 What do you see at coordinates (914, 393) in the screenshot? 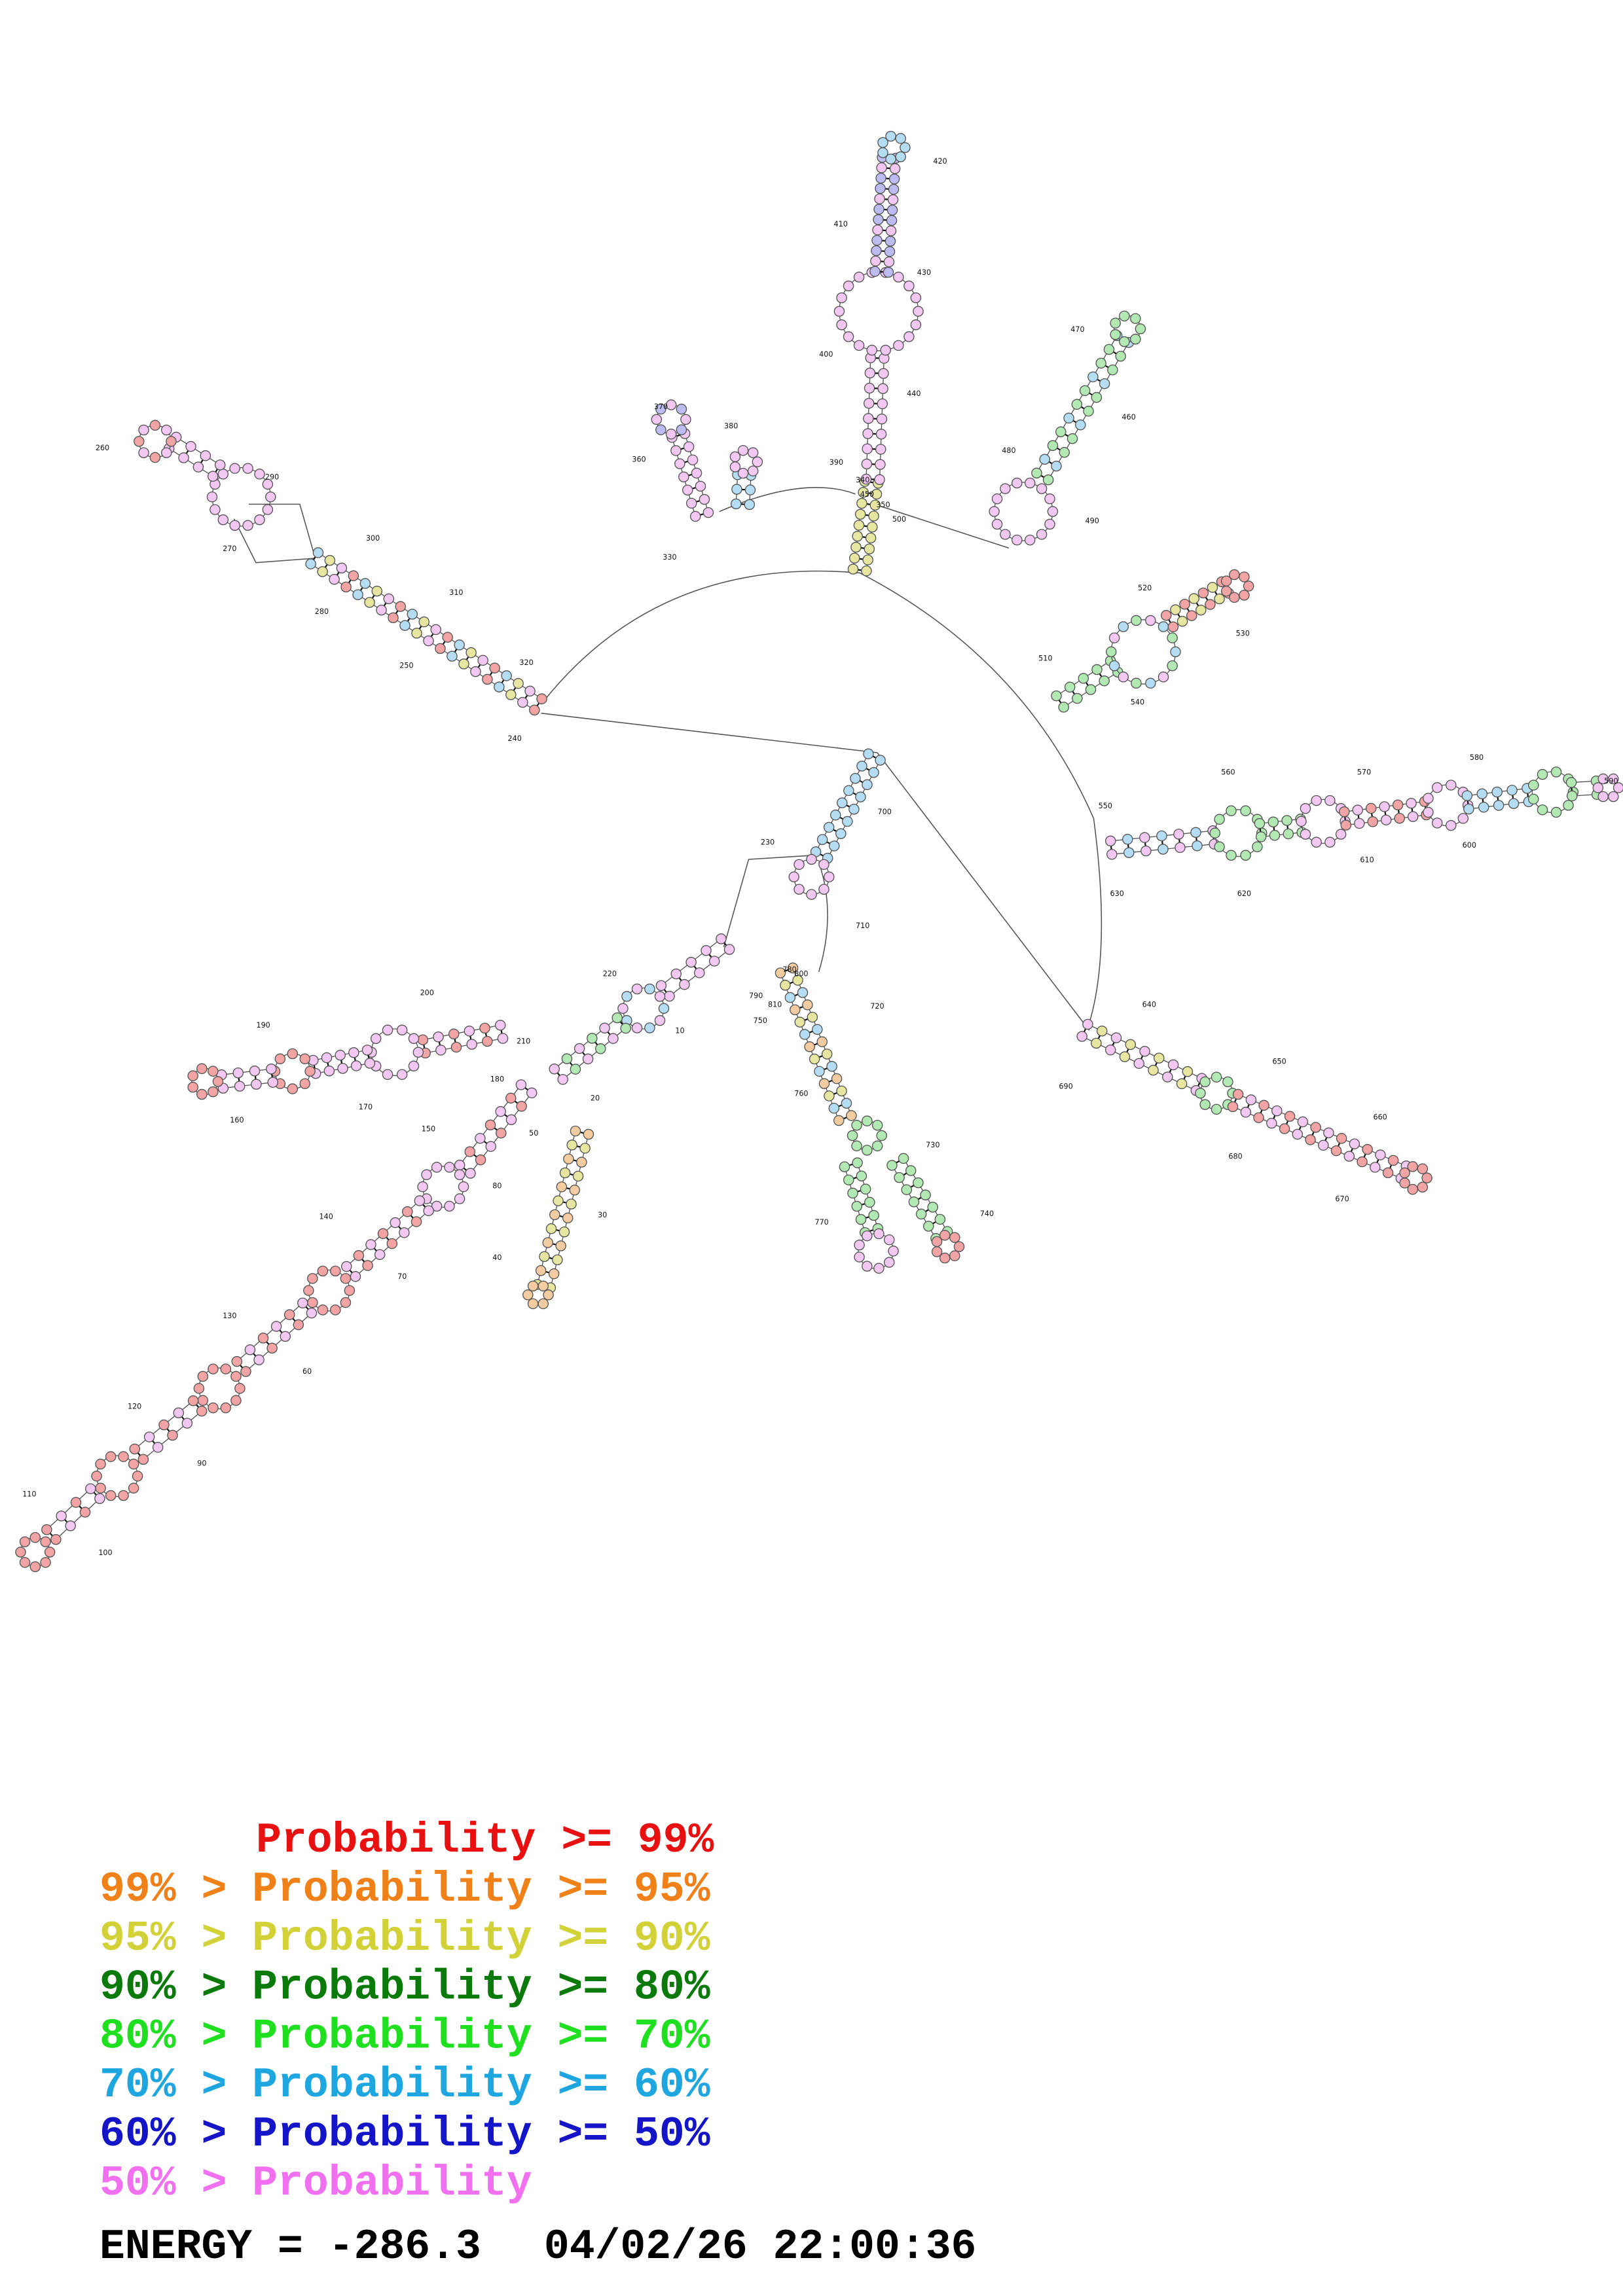
I see `position-label: 440` at bounding box center [914, 393].